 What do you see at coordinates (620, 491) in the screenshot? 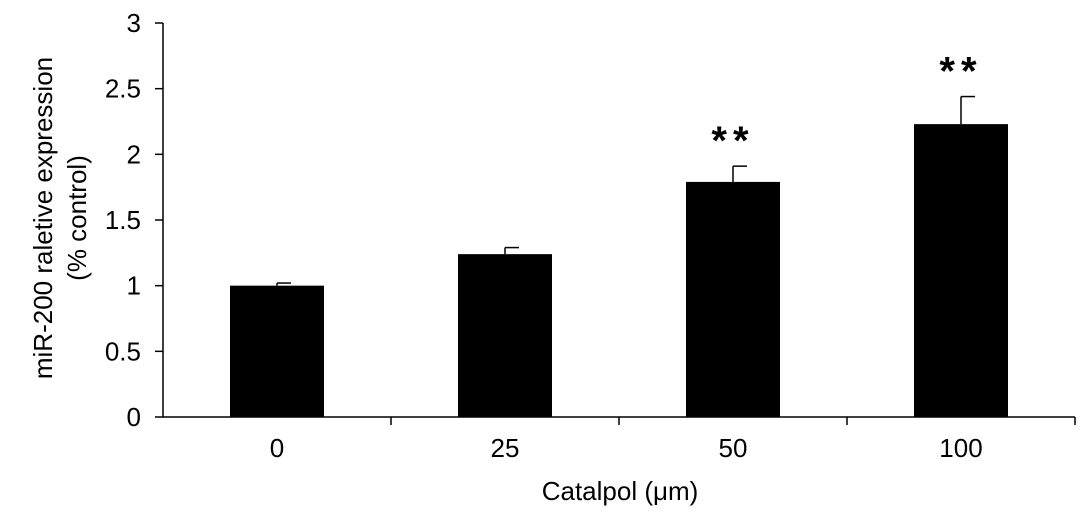
I see `x-axis-title: Catalpol (μm)` at bounding box center [620, 491].